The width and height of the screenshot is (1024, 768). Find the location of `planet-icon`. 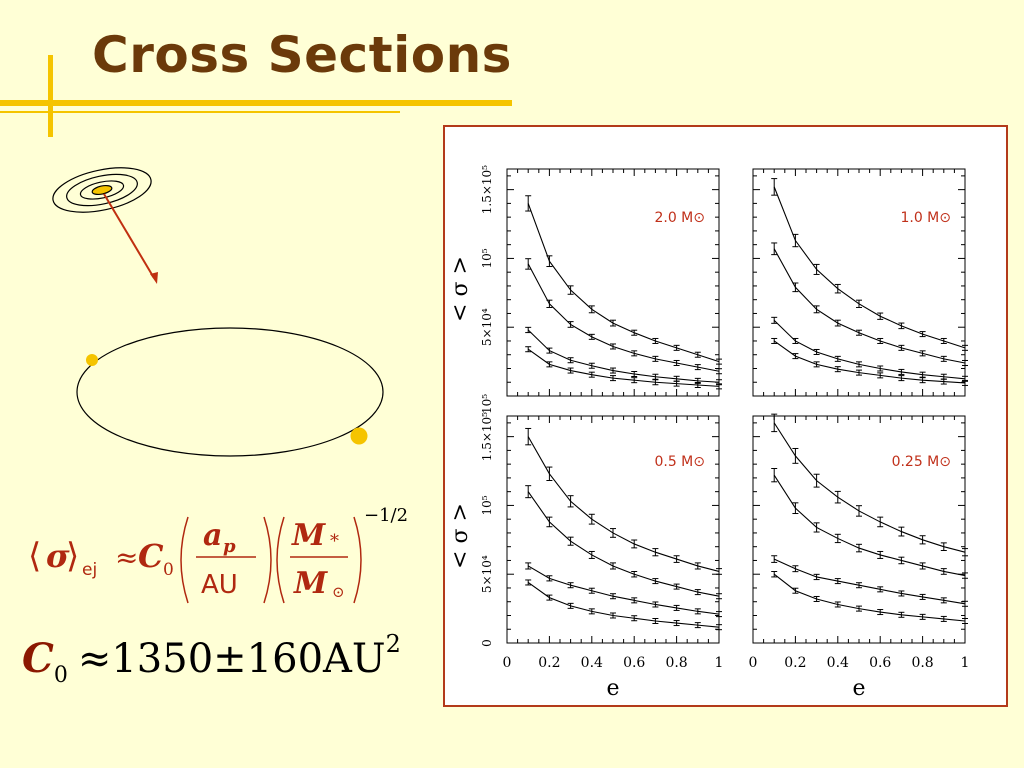

planet-icon is located at coordinates (92, 360).